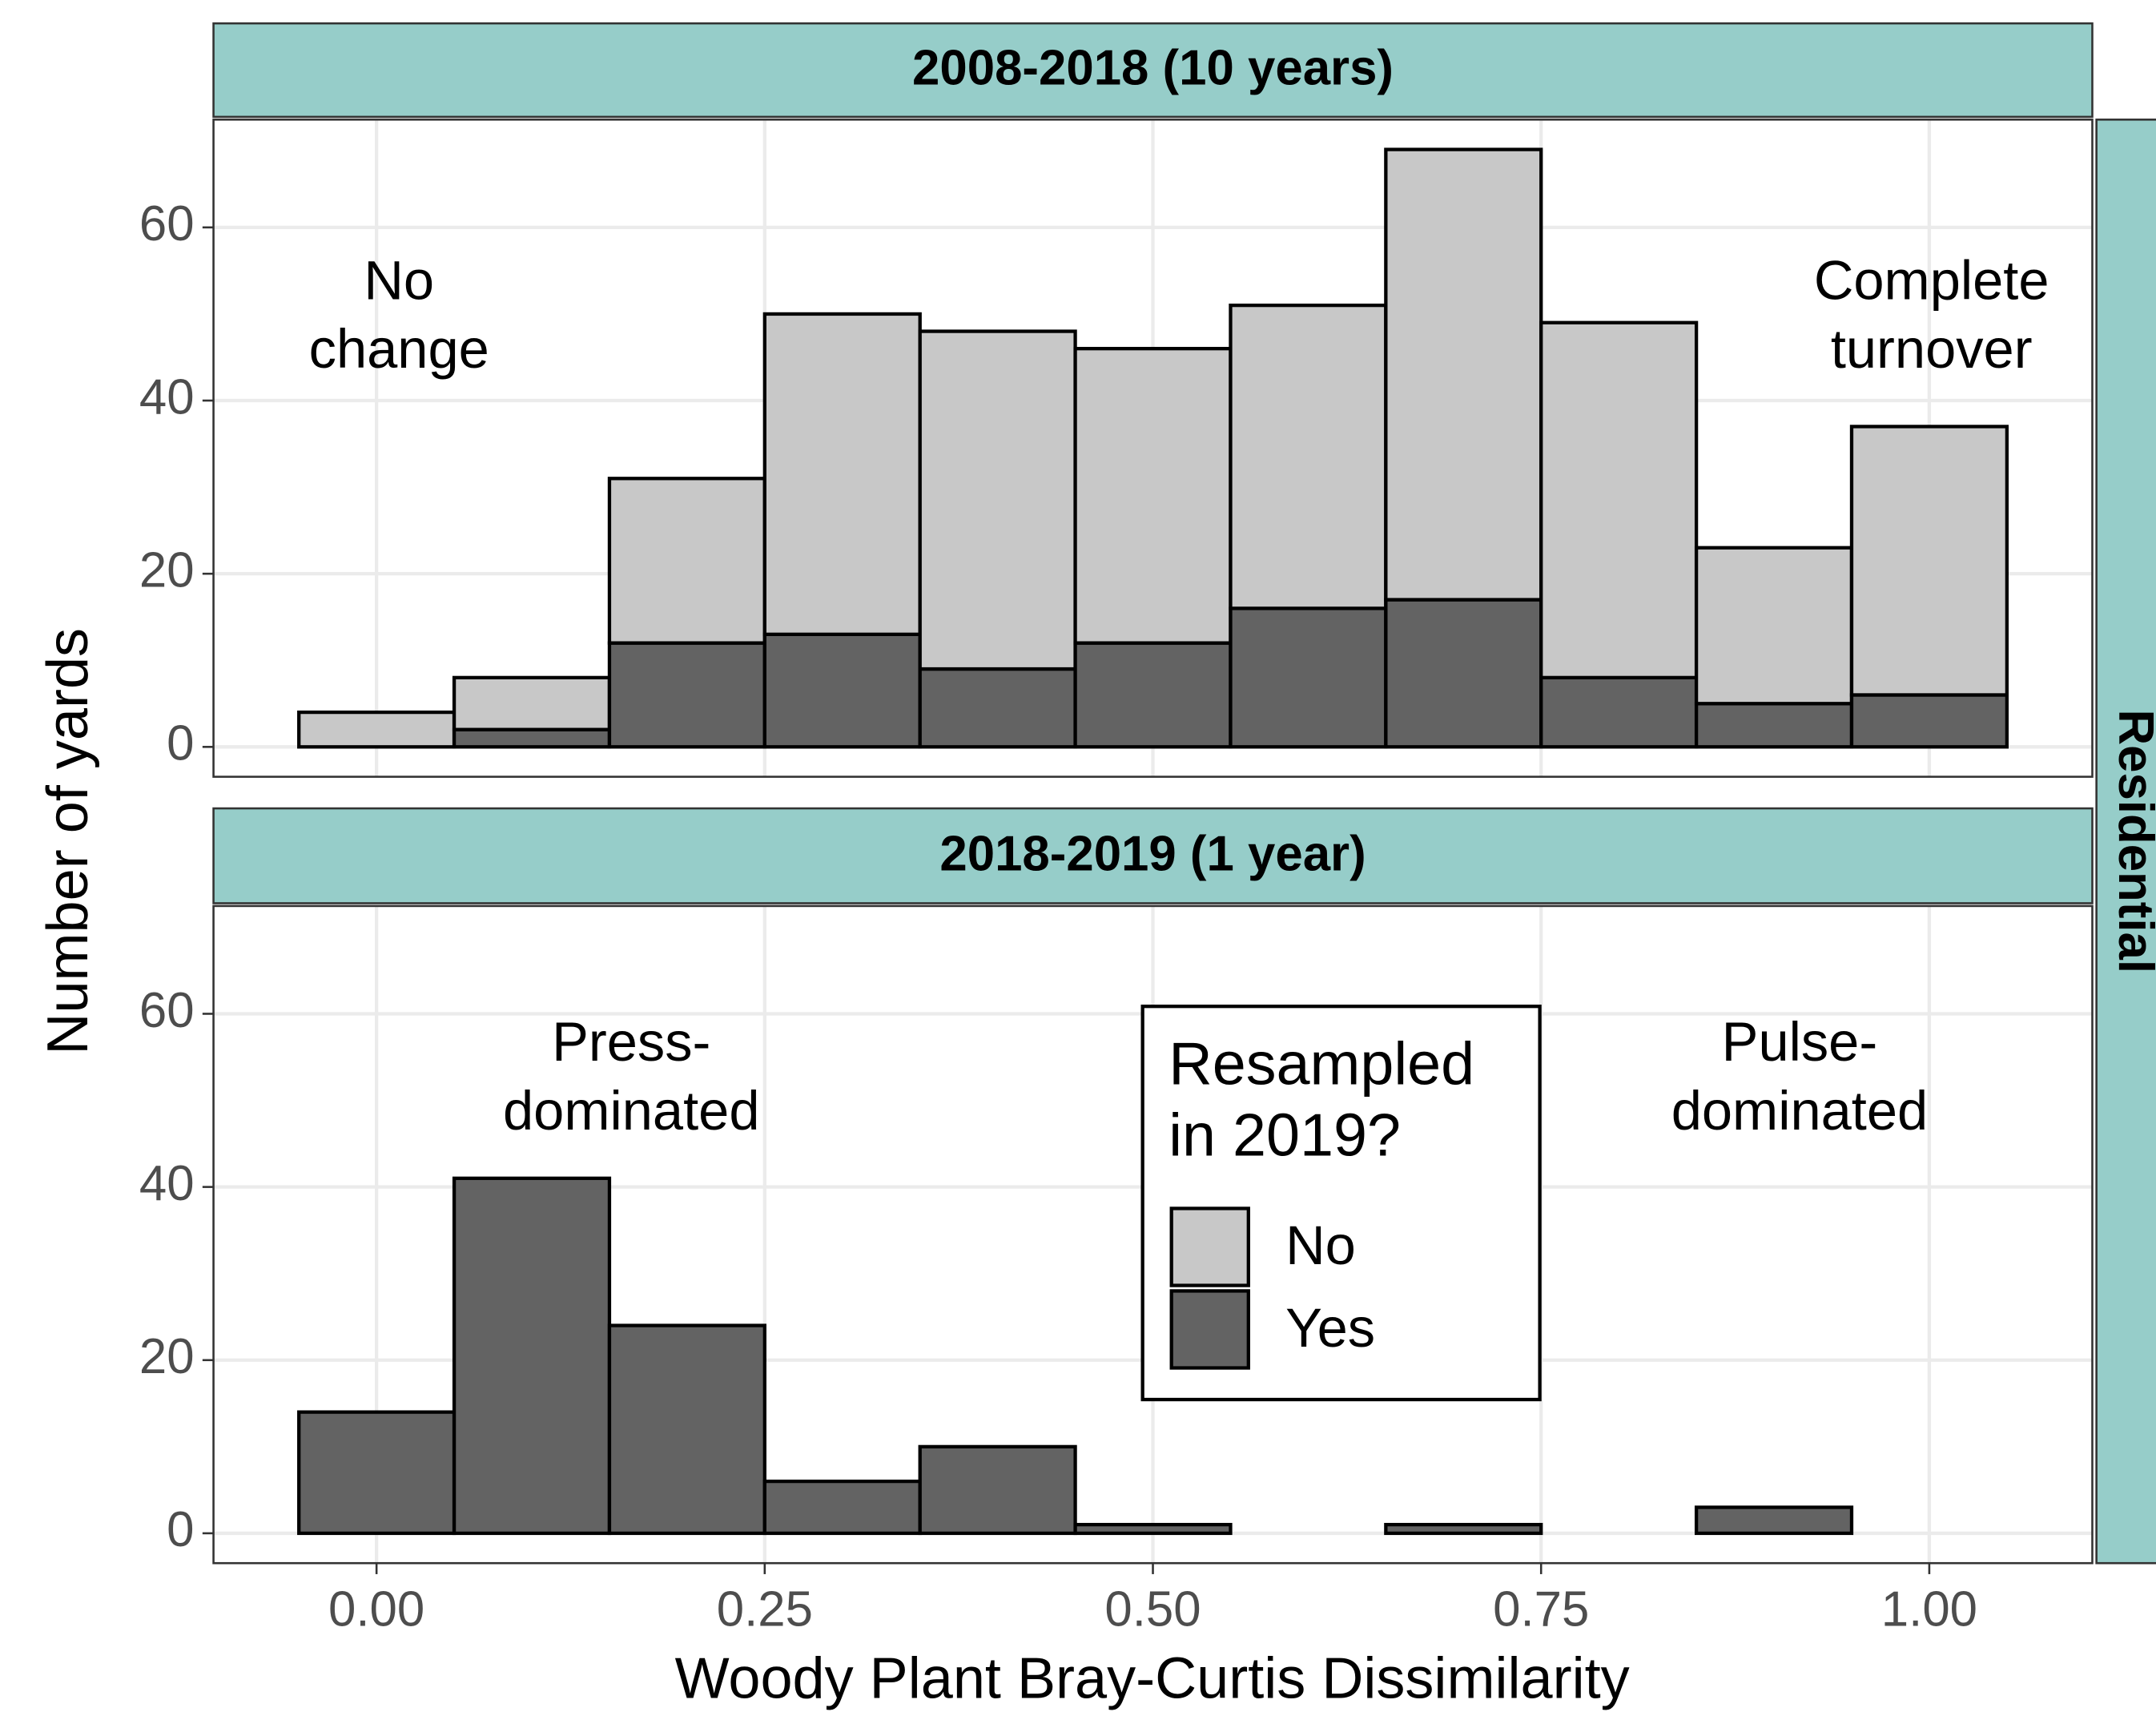  Describe the element at coordinates (765, 1609) in the screenshot. I see `x-tick-label: 0.25` at that location.